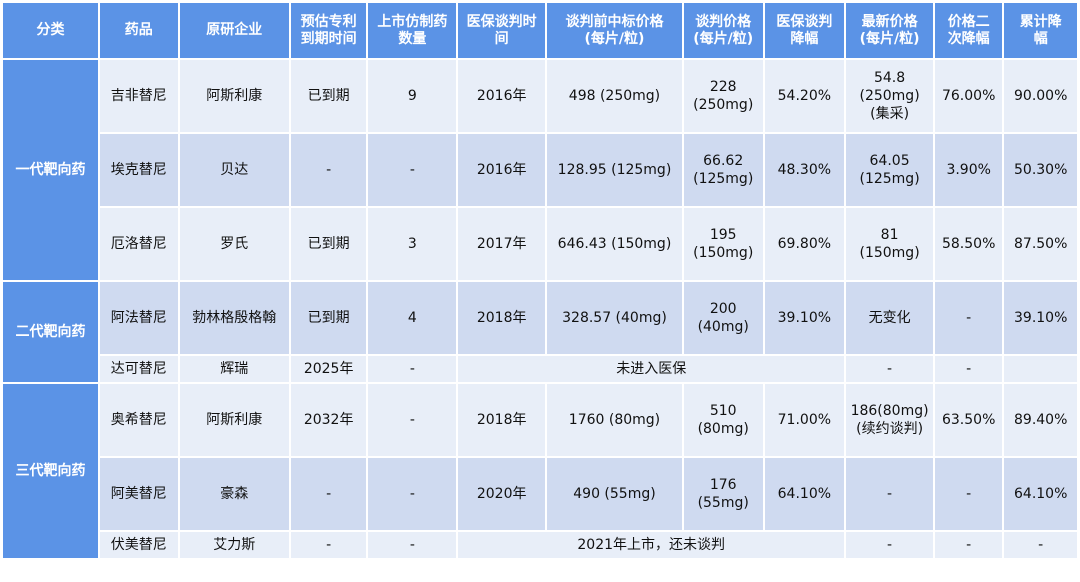  Describe the element at coordinates (138, 369) in the screenshot. I see `drug-cell: 达可替尼` at that location.